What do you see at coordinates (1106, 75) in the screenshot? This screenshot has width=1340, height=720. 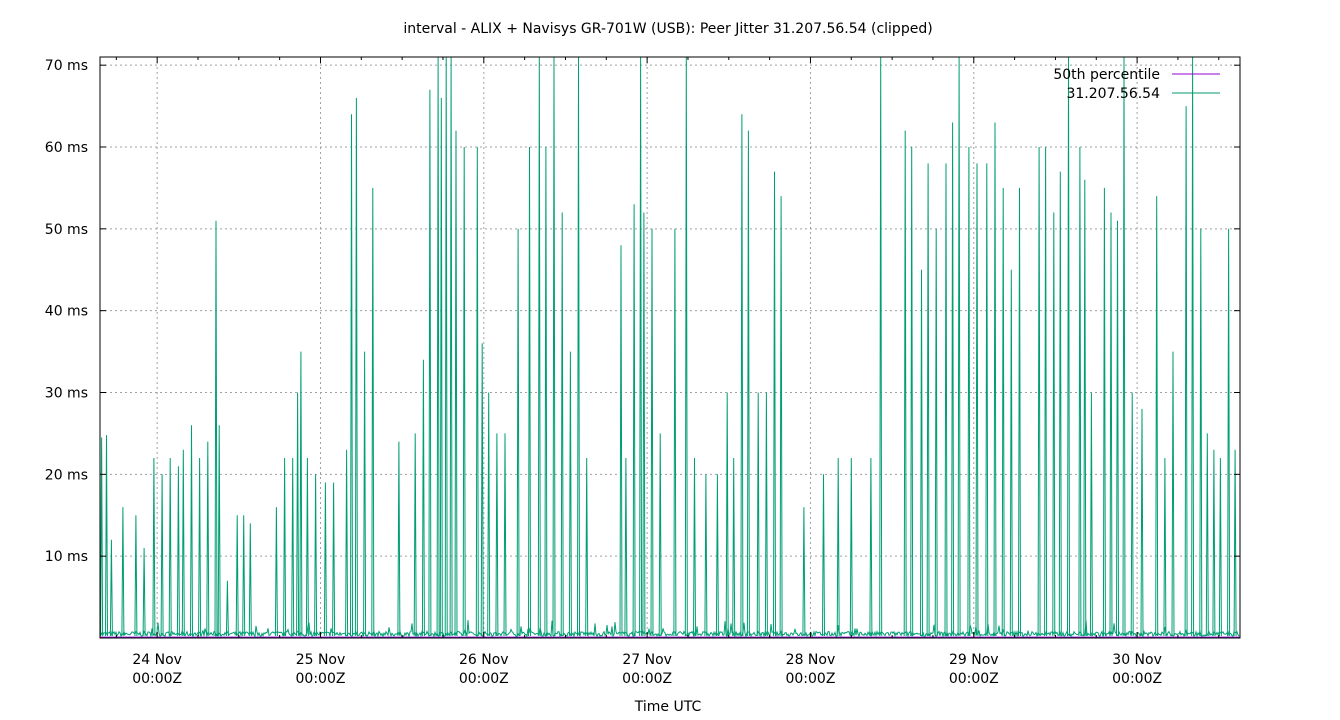 I see `legend-median-label: 50th percentile` at bounding box center [1106, 75].